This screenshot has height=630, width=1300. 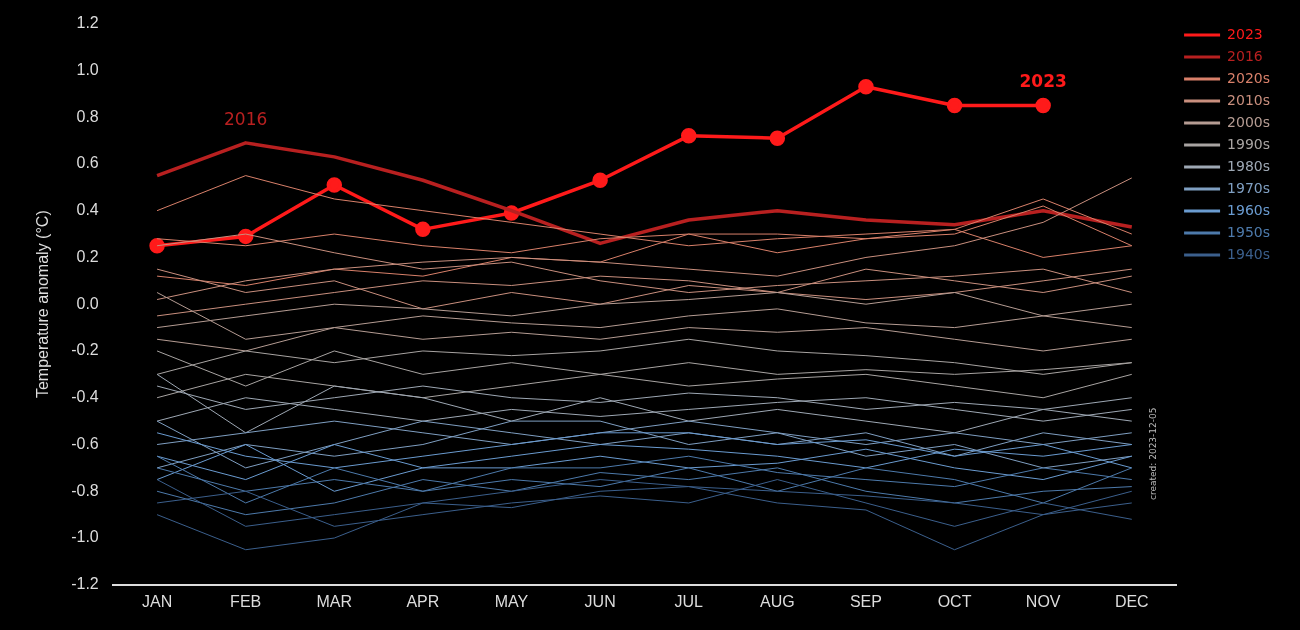 I want to click on legend-label: 2020s, so click(x=1249, y=77).